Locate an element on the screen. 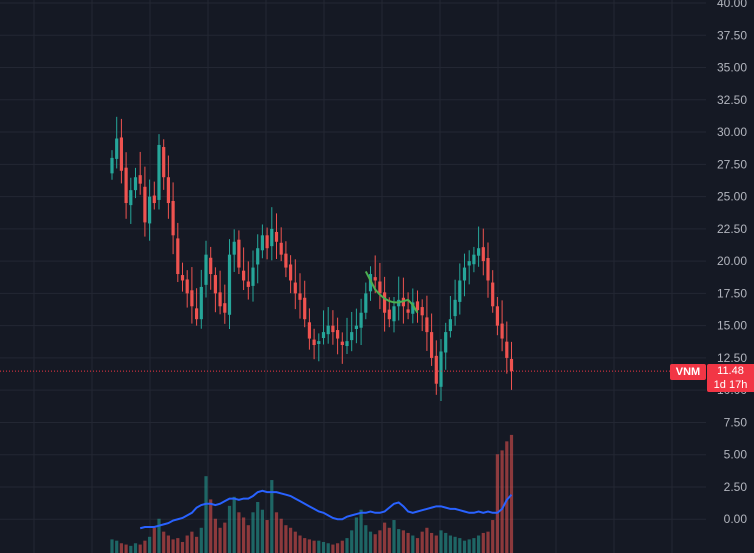 This screenshot has width=754, height=553. price-axis-tick-label: 25.00 is located at coordinates (732, 197).